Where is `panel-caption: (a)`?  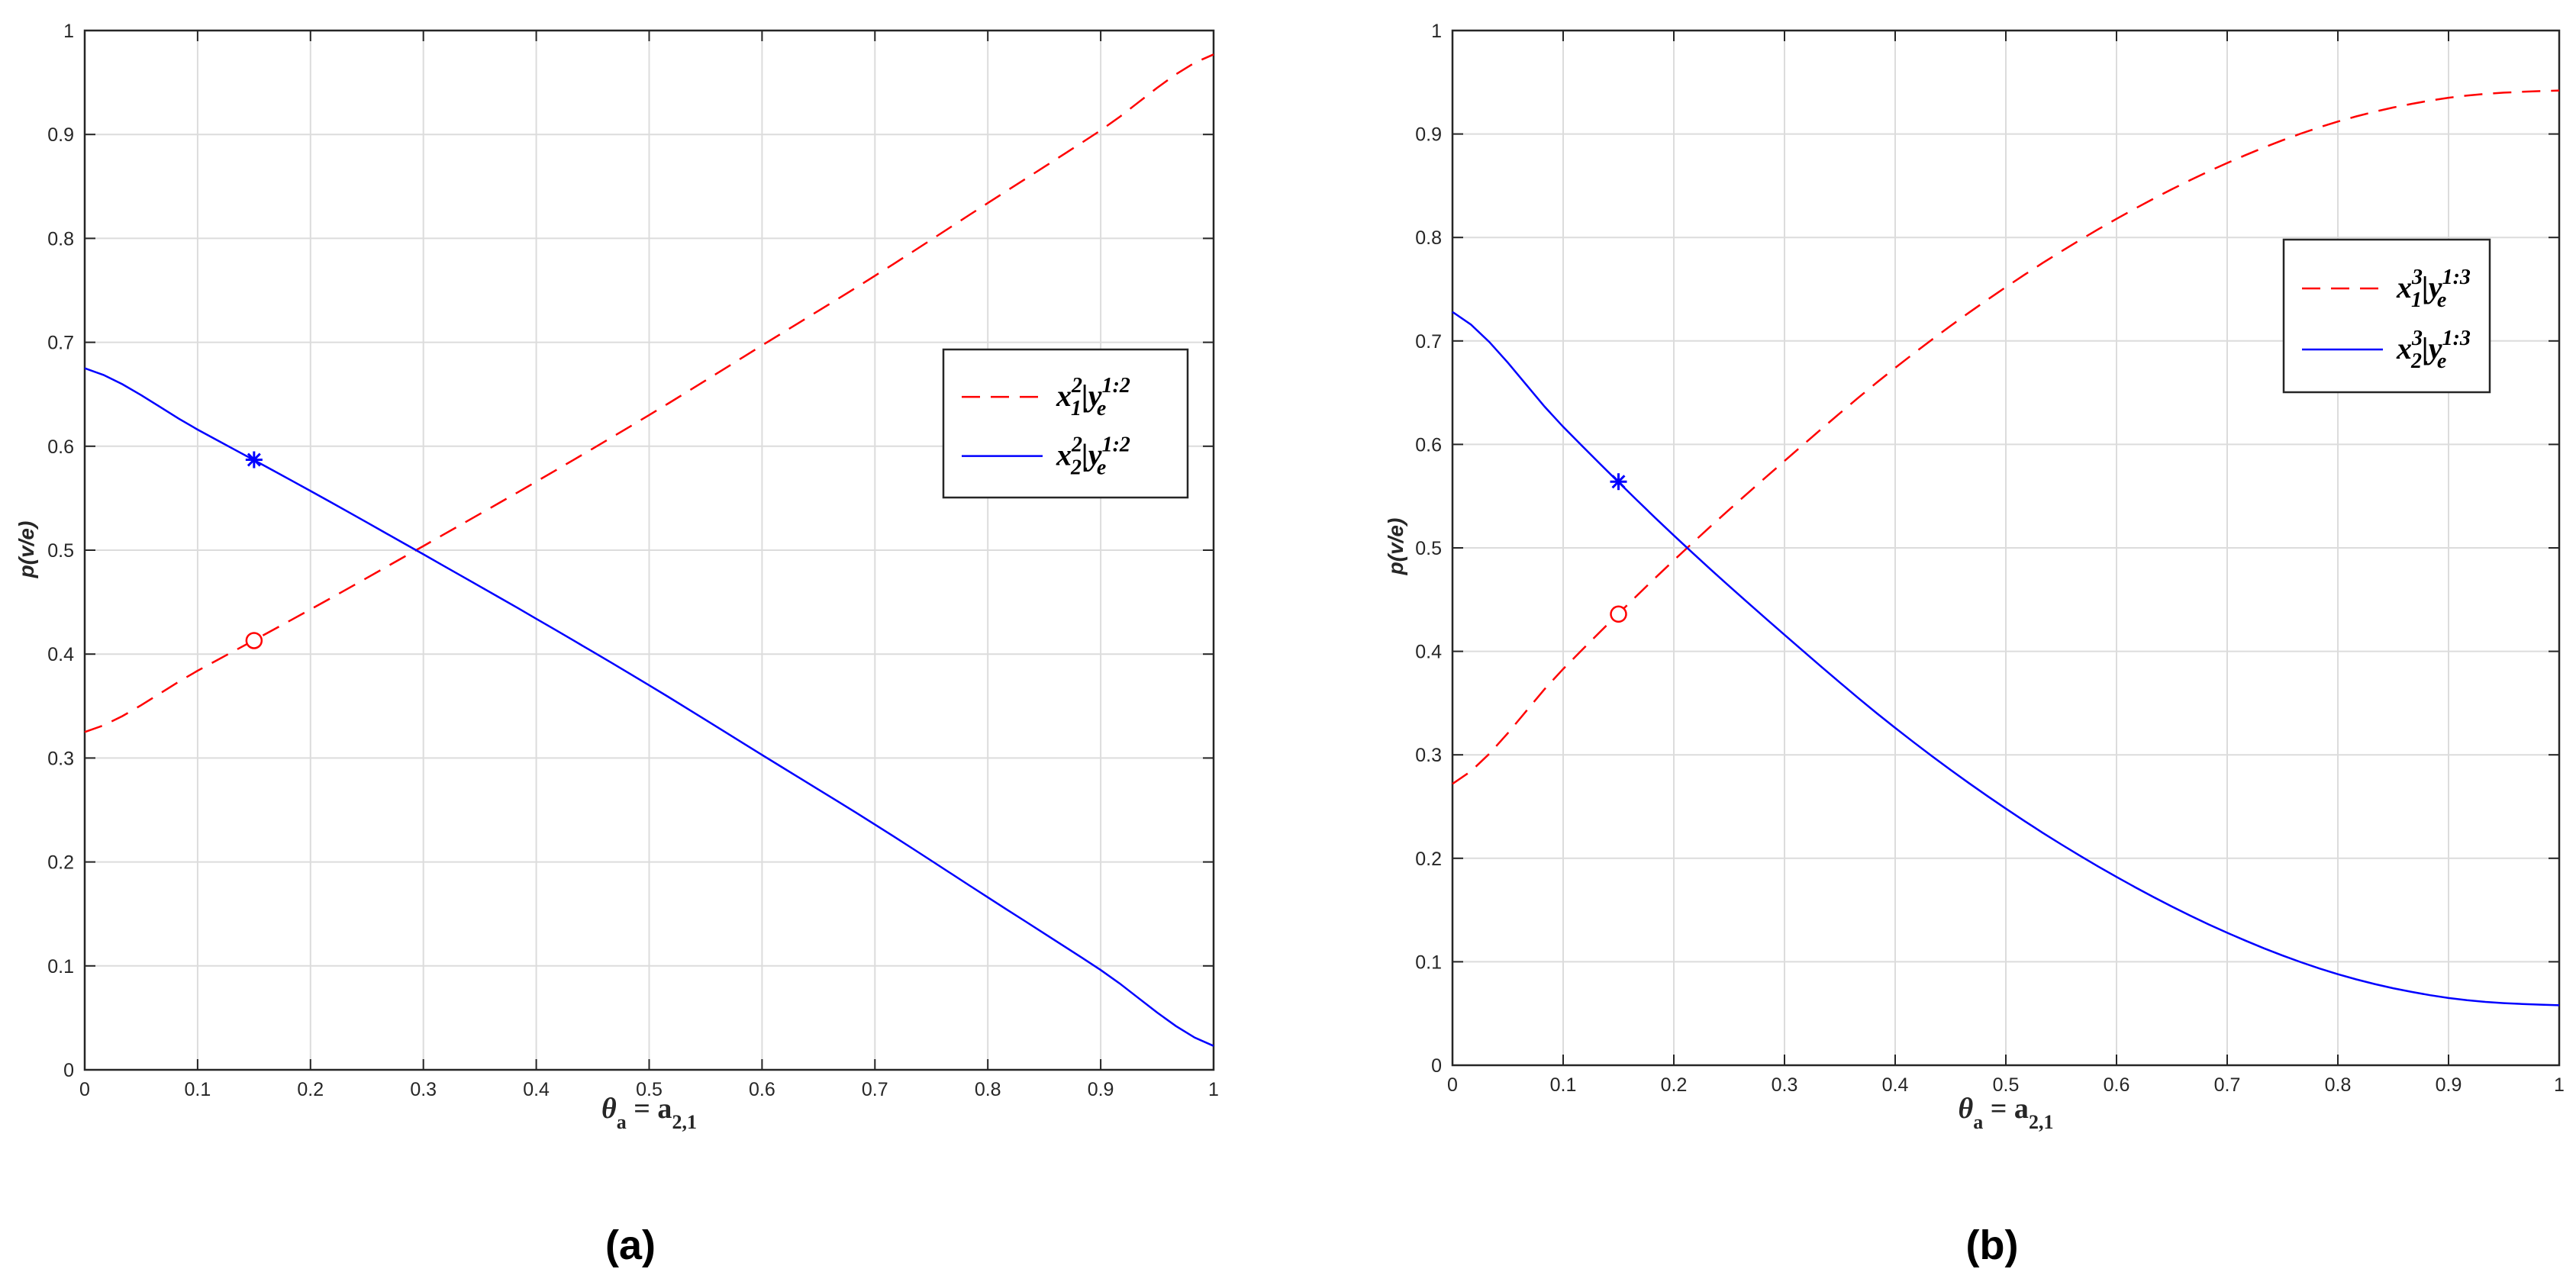
panel-caption: (a) is located at coordinates (630, 1245).